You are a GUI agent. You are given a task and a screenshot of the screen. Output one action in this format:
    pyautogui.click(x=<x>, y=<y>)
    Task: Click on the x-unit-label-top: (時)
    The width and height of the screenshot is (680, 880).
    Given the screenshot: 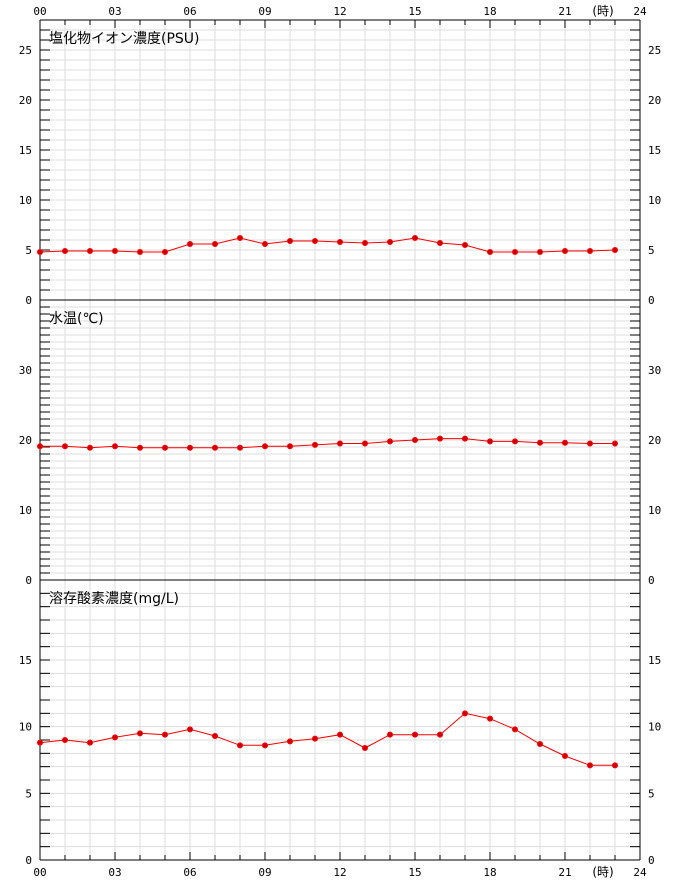 What is the action you would take?
    pyautogui.click(x=602, y=11)
    